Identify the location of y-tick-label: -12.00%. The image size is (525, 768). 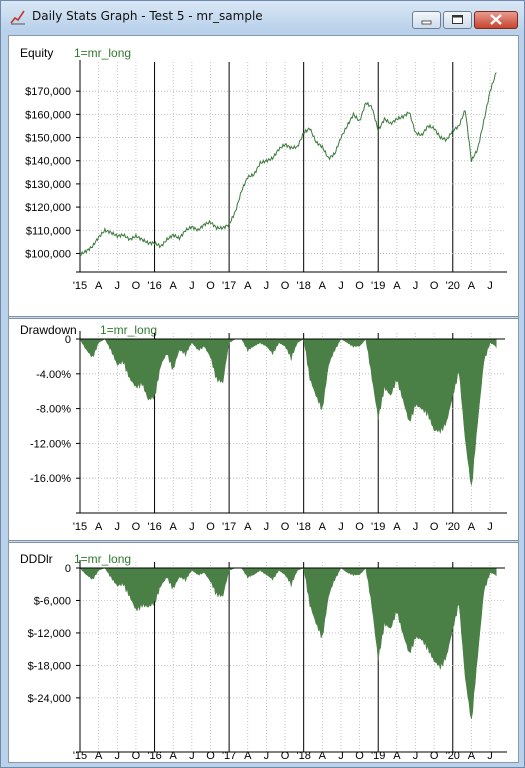
(50, 444).